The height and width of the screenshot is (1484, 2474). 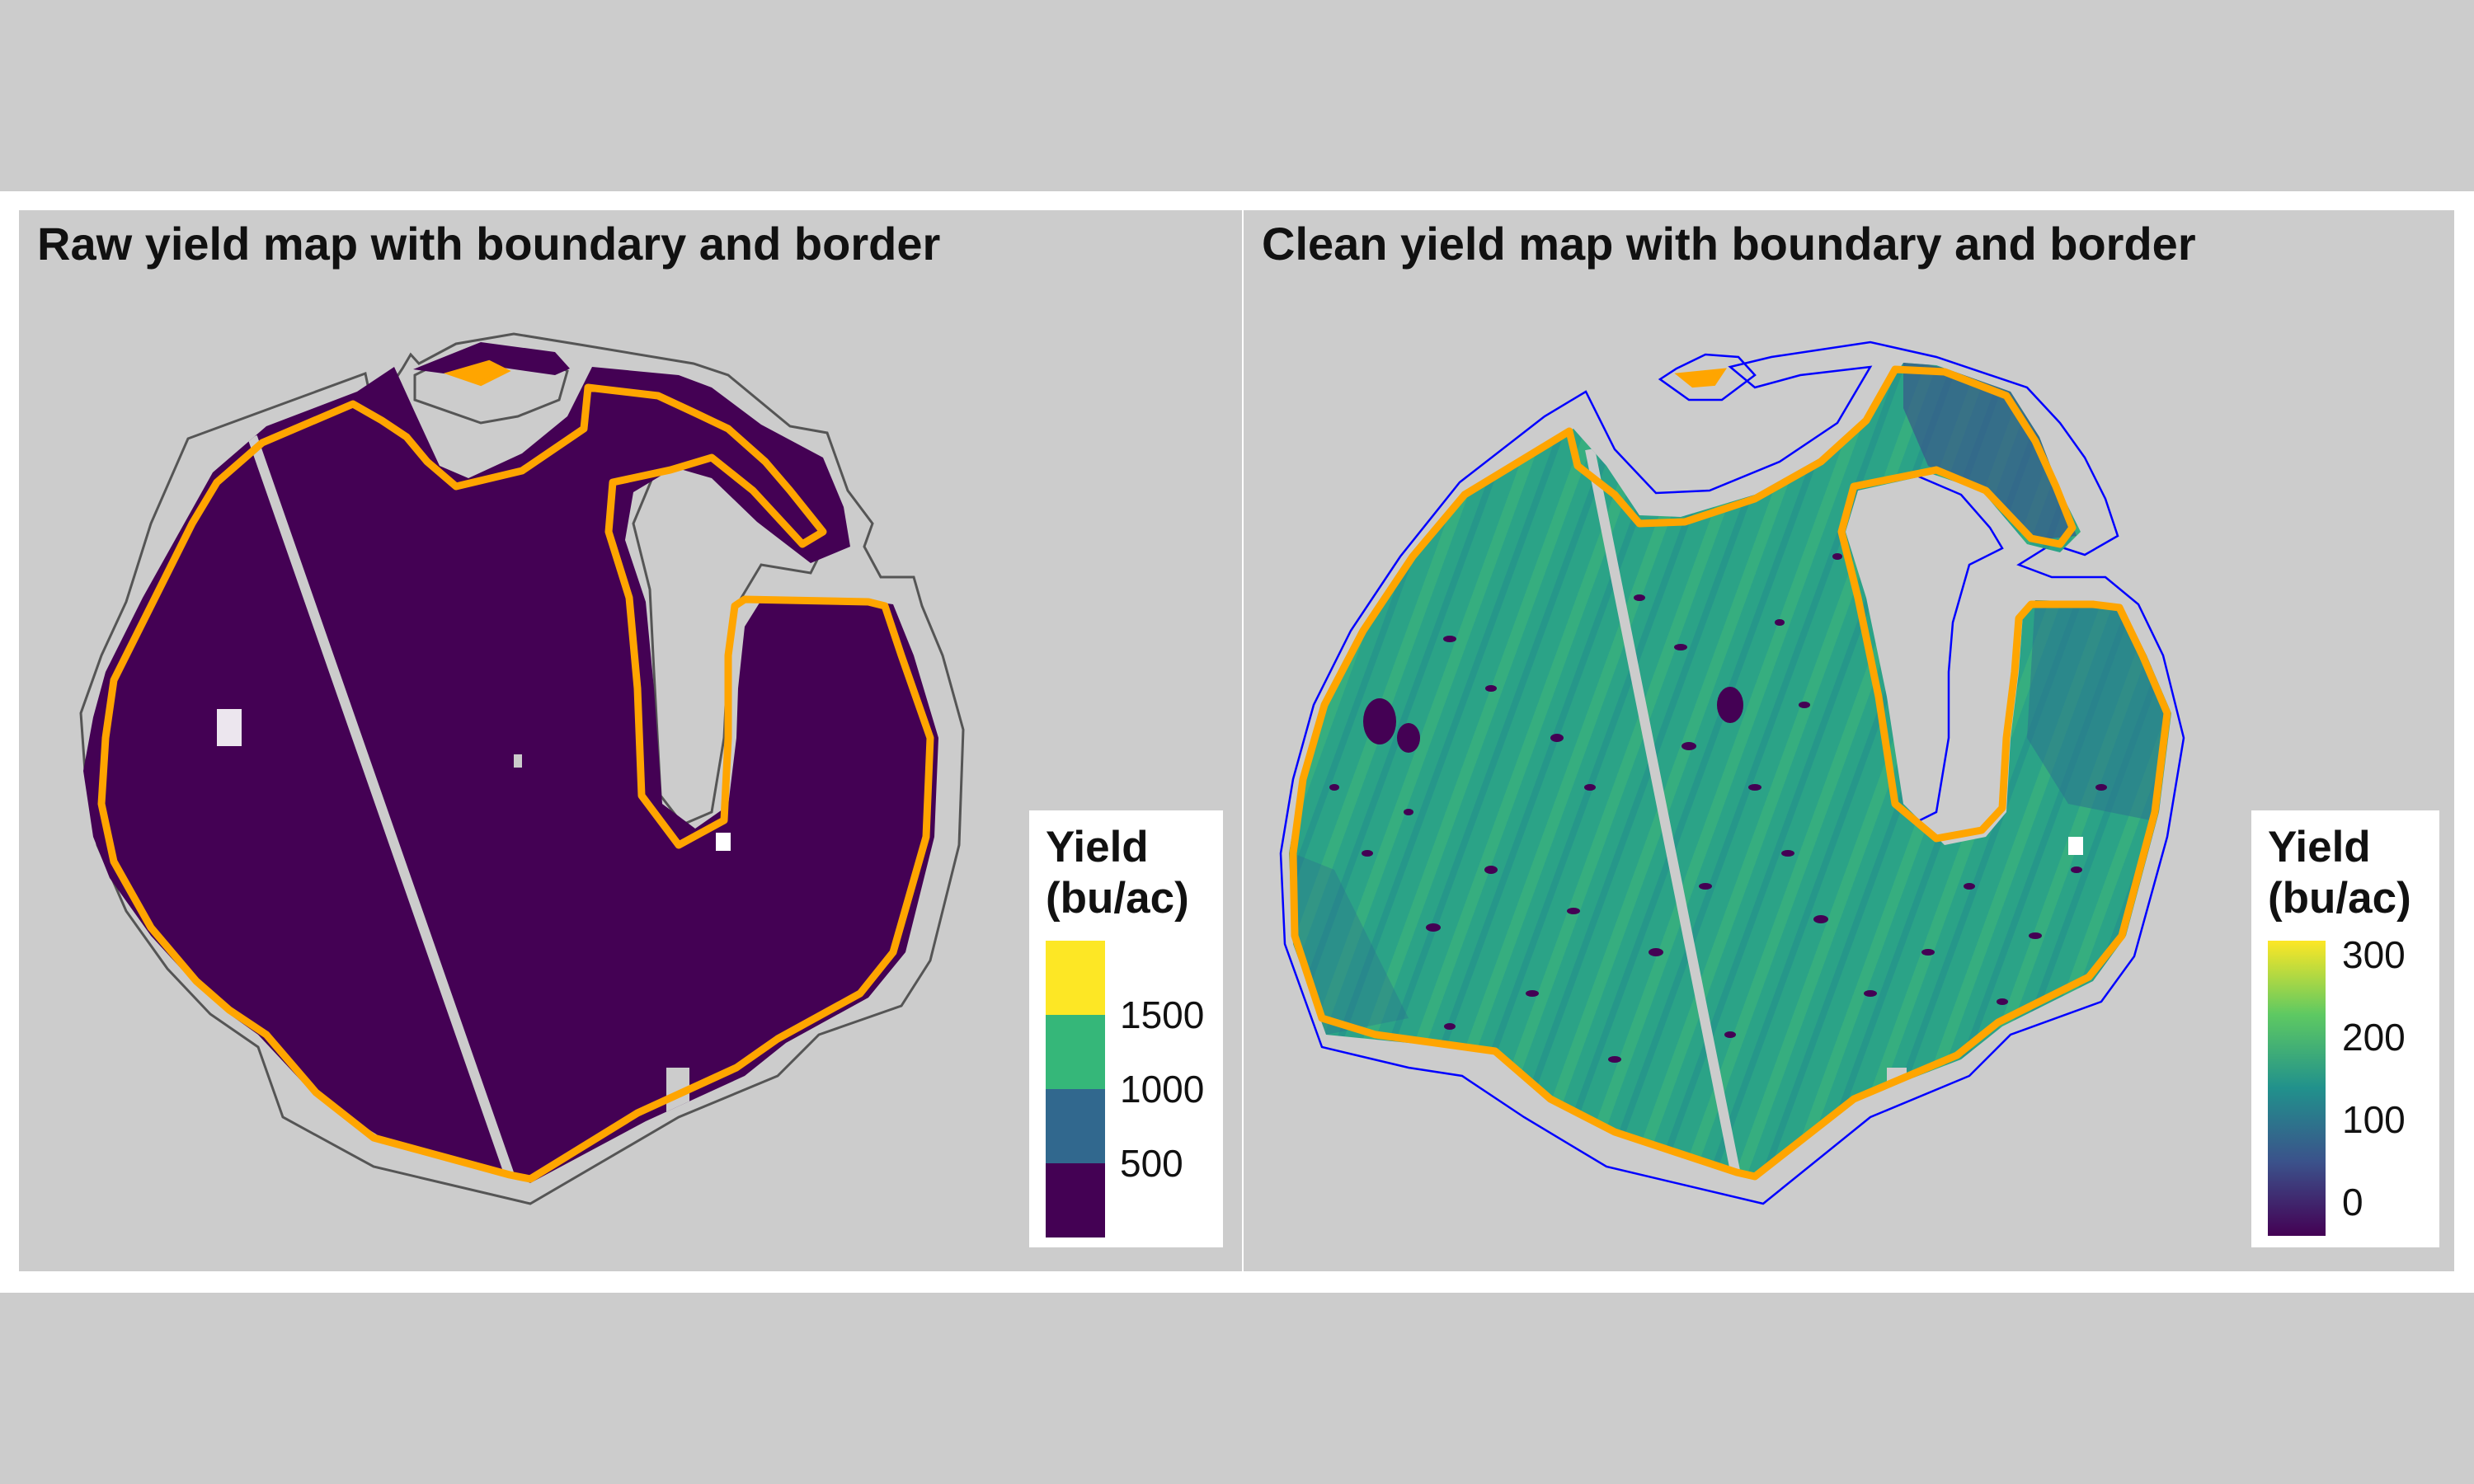 What do you see at coordinates (1729, 244) in the screenshot?
I see `clean-map-title: Clean yield map with boundary and border` at bounding box center [1729, 244].